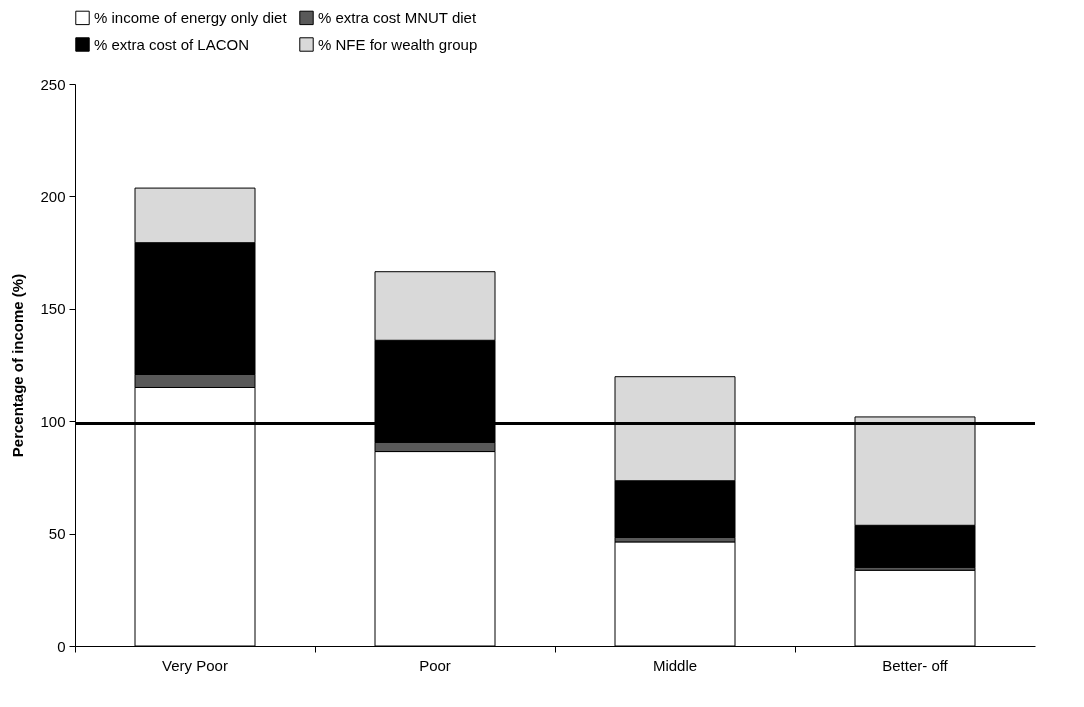 The width and height of the screenshot is (1084, 707). Describe the element at coordinates (398, 44) in the screenshot. I see `legend-label: % NFE for wealth group` at that location.